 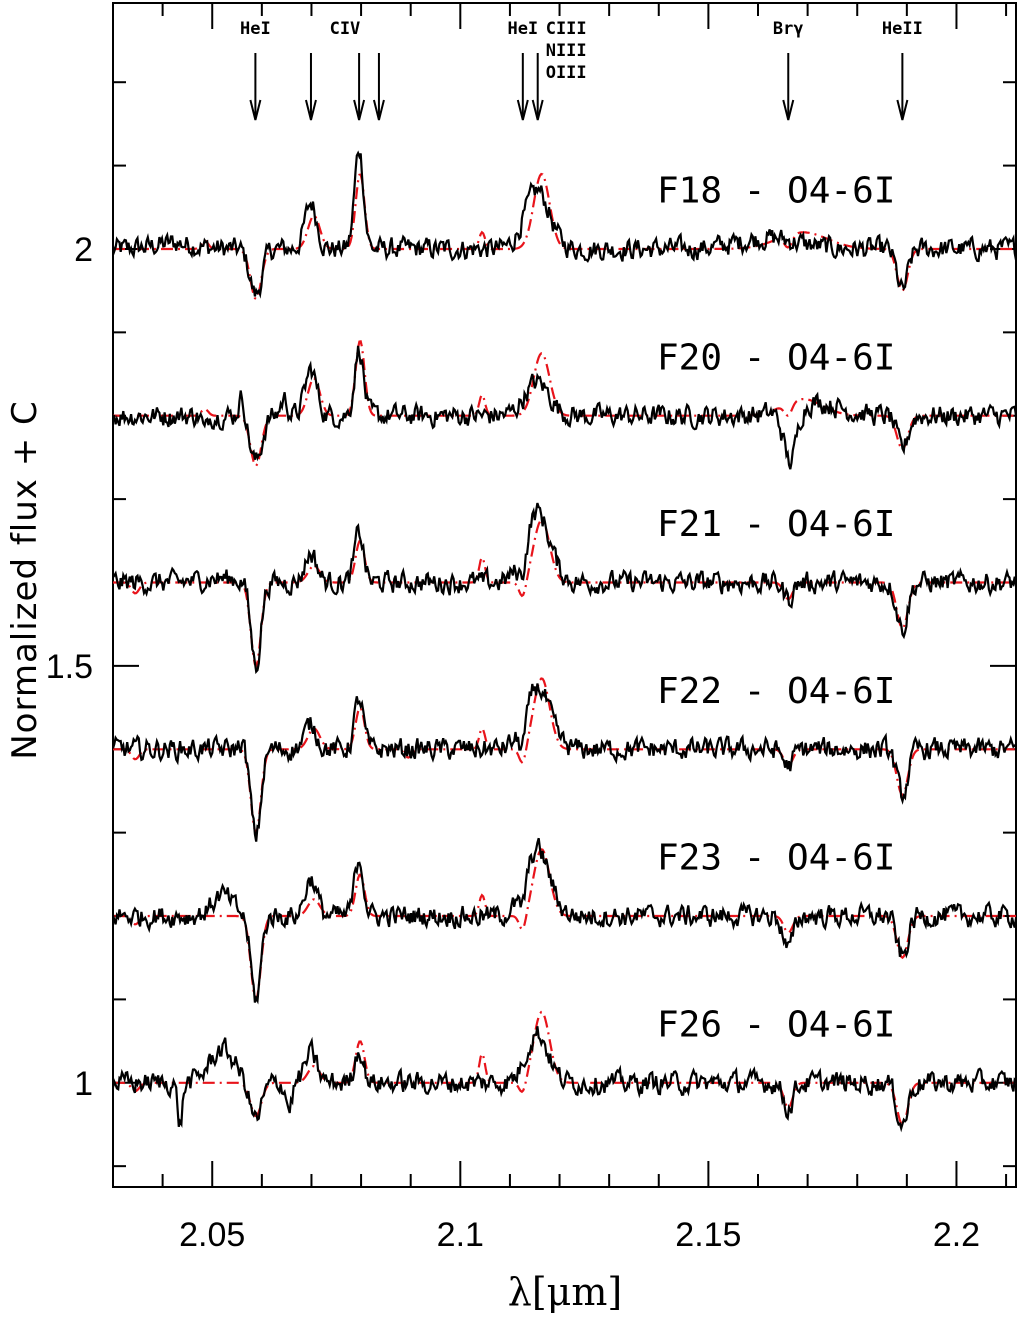 What do you see at coordinates (788, 29) in the screenshot?
I see `line-marker-label: Brγ` at bounding box center [788, 29].